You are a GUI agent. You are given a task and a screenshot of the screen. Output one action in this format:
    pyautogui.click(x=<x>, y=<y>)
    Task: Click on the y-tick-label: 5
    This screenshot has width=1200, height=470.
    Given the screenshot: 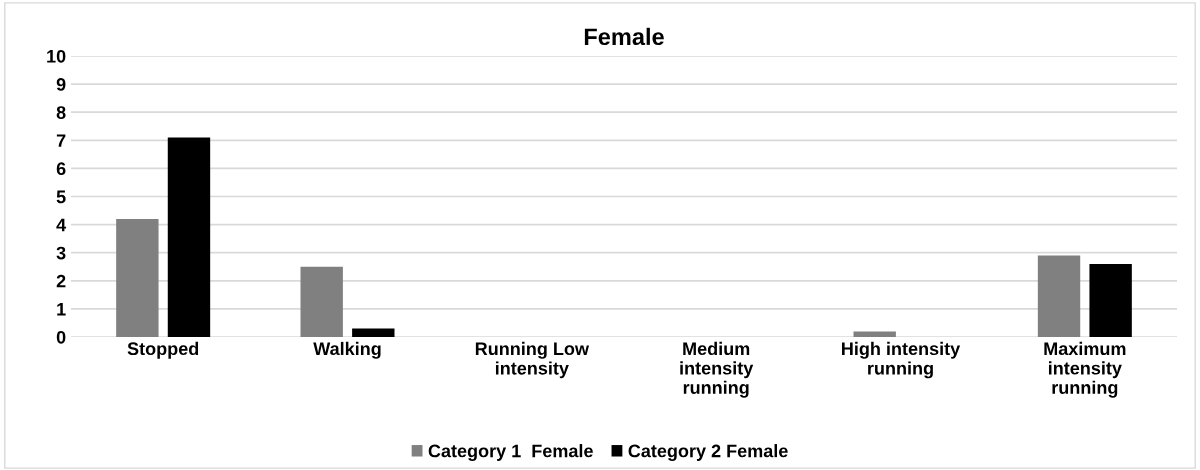 What is the action you would take?
    pyautogui.click(x=61, y=197)
    